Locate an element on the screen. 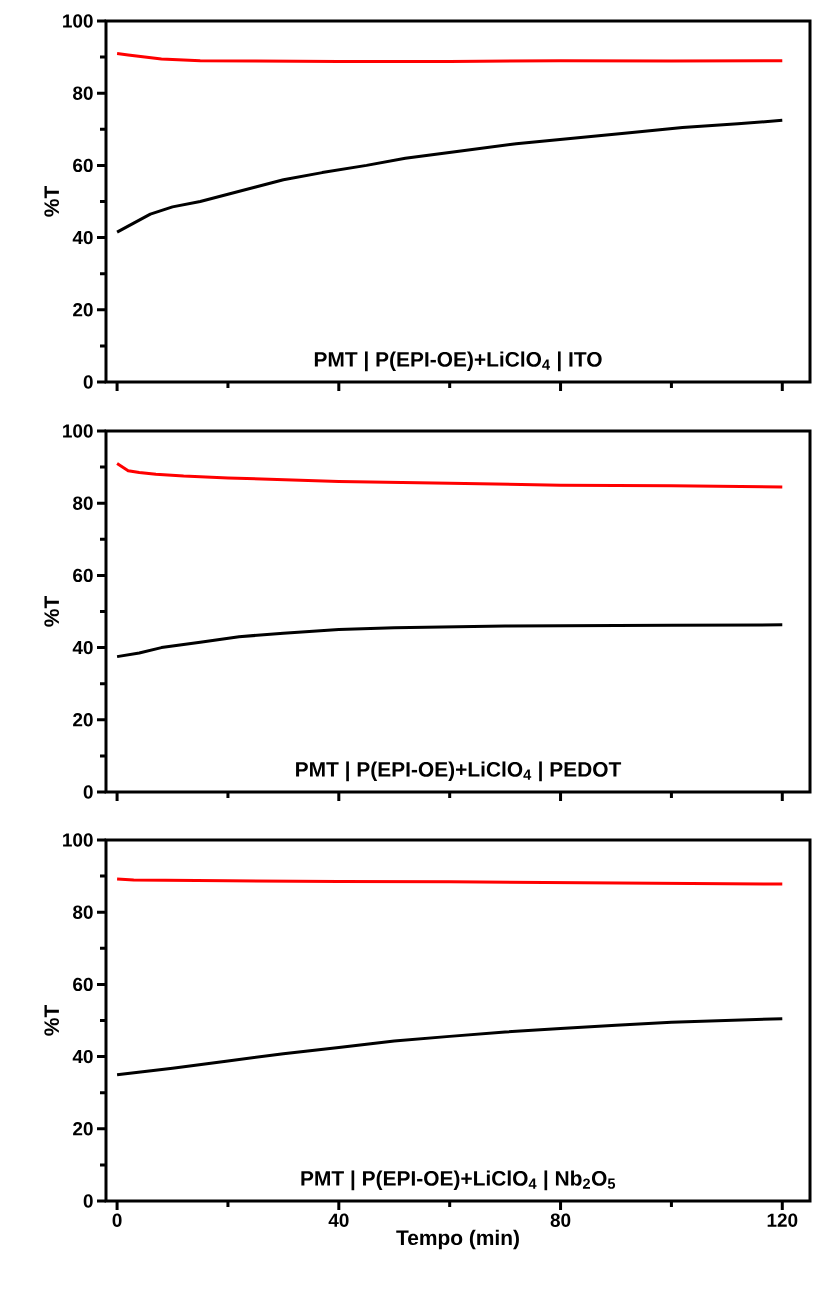 This screenshot has width=813, height=1293. x-axis-title: Tempo (min) is located at coordinates (457, 1239).